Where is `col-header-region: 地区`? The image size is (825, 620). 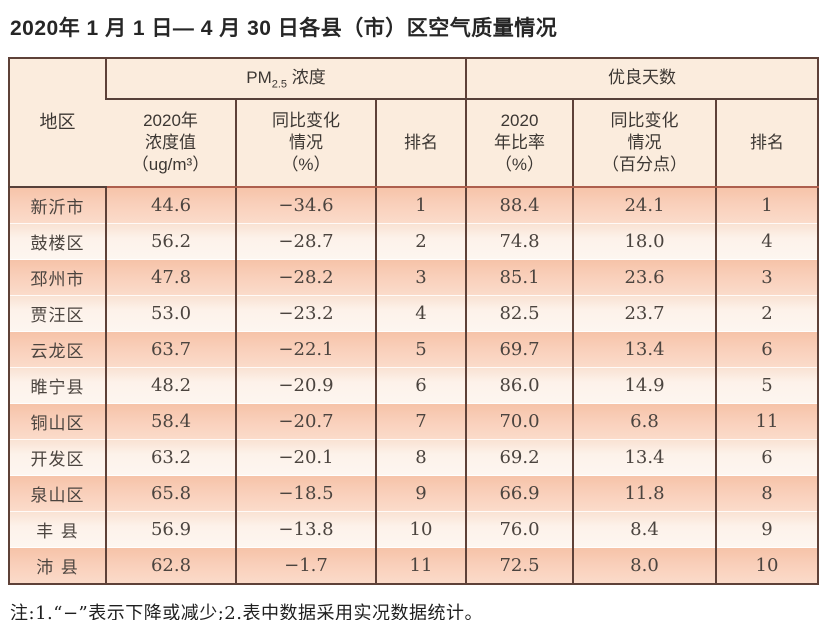
col-header-region: 地区 is located at coordinates (57, 123).